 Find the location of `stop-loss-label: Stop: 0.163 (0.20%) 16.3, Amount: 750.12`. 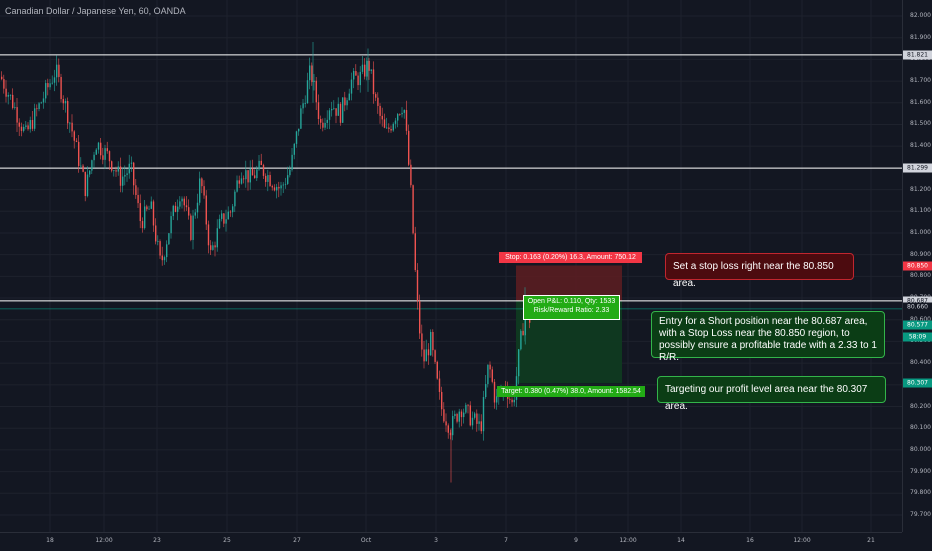

stop-loss-label: Stop: 0.163 (0.20%) 16.3, Amount: 750.12 is located at coordinates (570, 257).